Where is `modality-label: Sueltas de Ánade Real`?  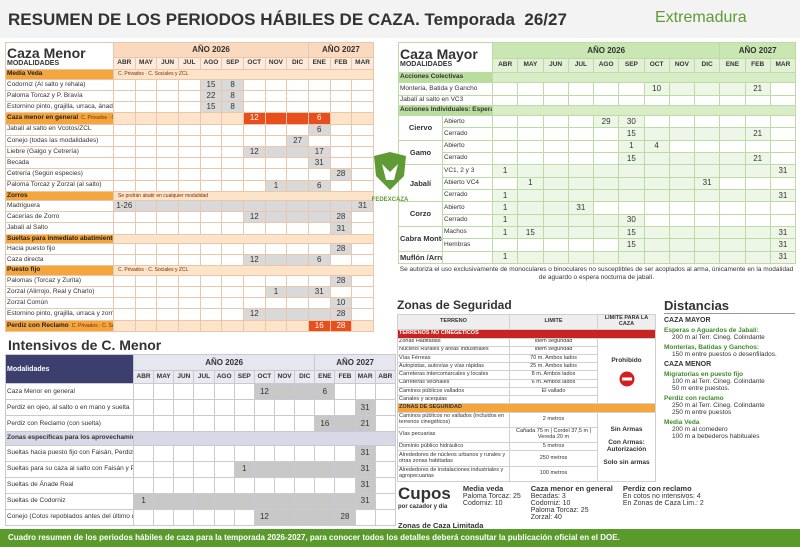 modality-label: Sueltas de Ánade Real is located at coordinates (69, 485).